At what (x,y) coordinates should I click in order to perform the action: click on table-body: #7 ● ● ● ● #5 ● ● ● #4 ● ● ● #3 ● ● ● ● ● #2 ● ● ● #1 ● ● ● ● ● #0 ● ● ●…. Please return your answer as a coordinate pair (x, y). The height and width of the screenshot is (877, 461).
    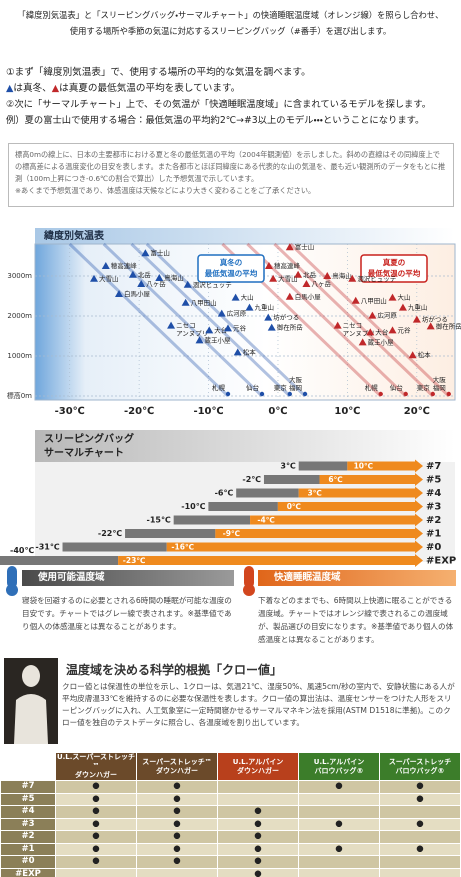
    Looking at the image, I should click on (230, 828).